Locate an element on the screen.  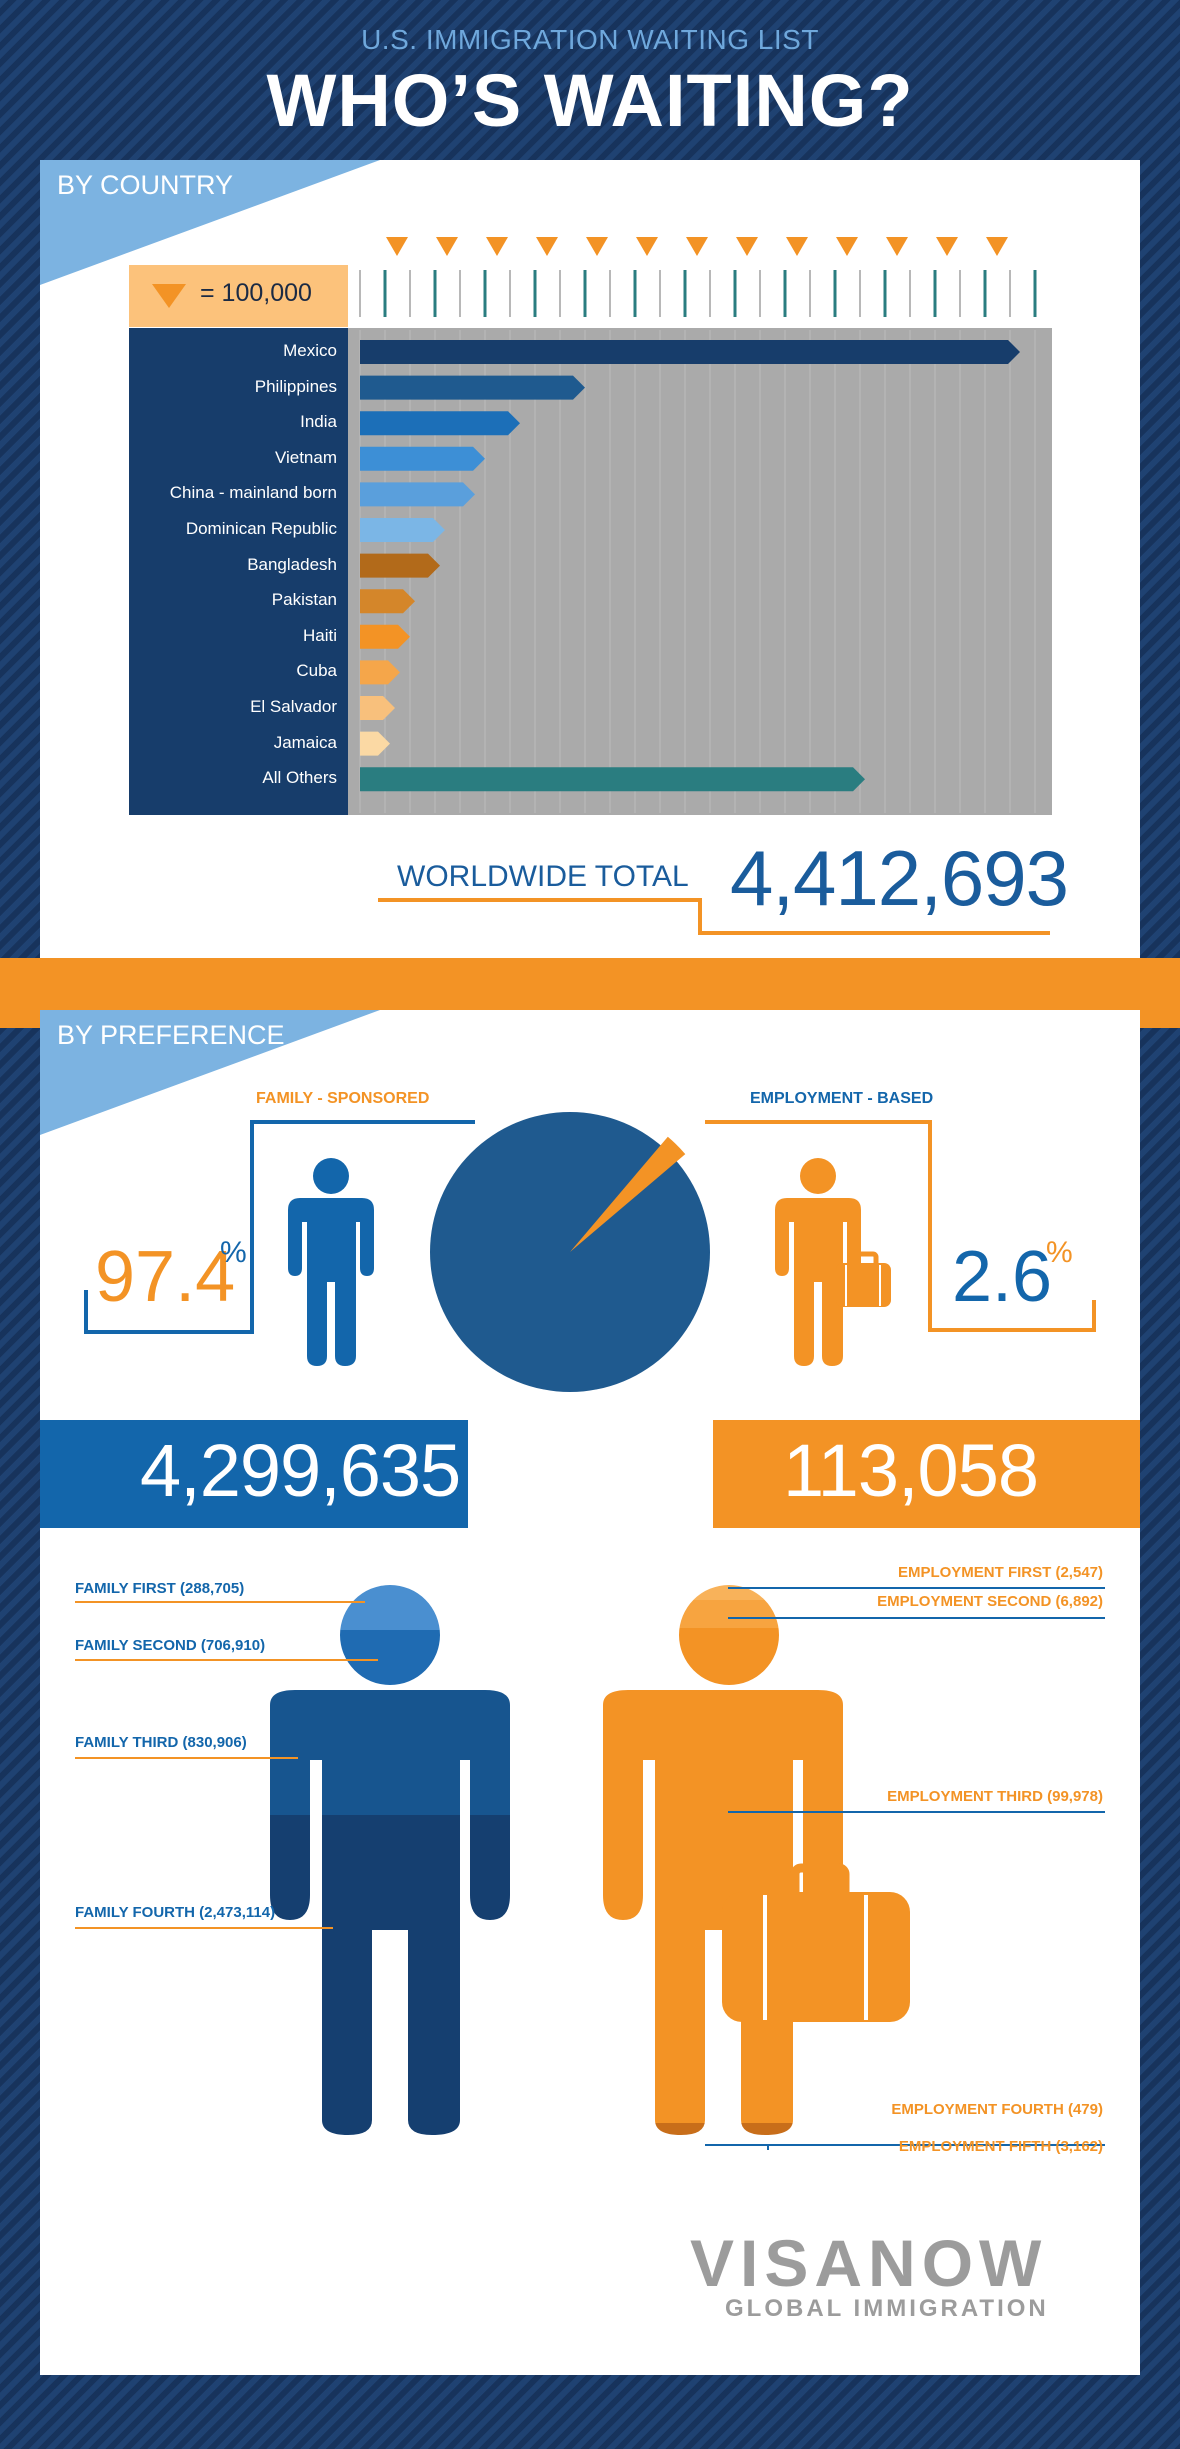
employment-breakdown-label: EMPLOYMENT THIRD (99,978) is located at coordinates (995, 1796).